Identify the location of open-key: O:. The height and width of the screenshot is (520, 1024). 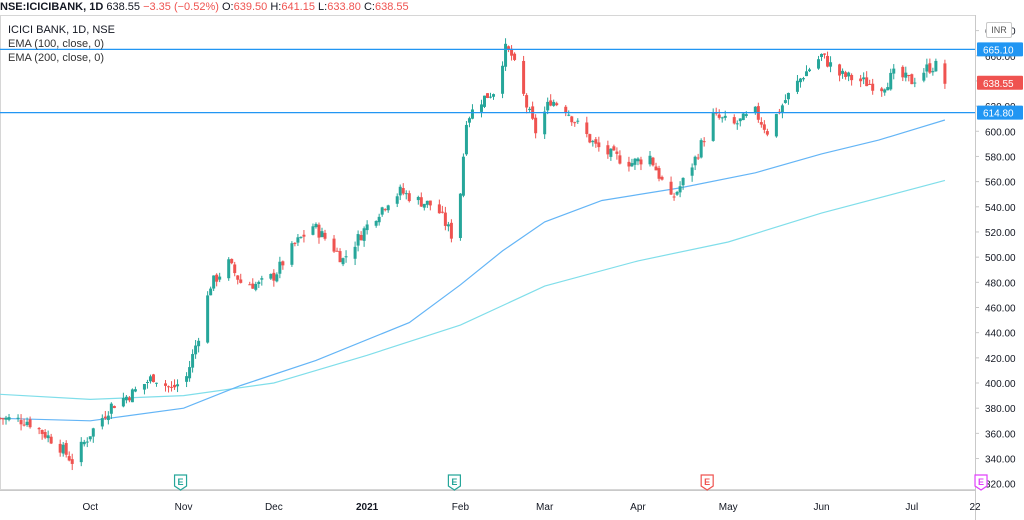
(227, 7).